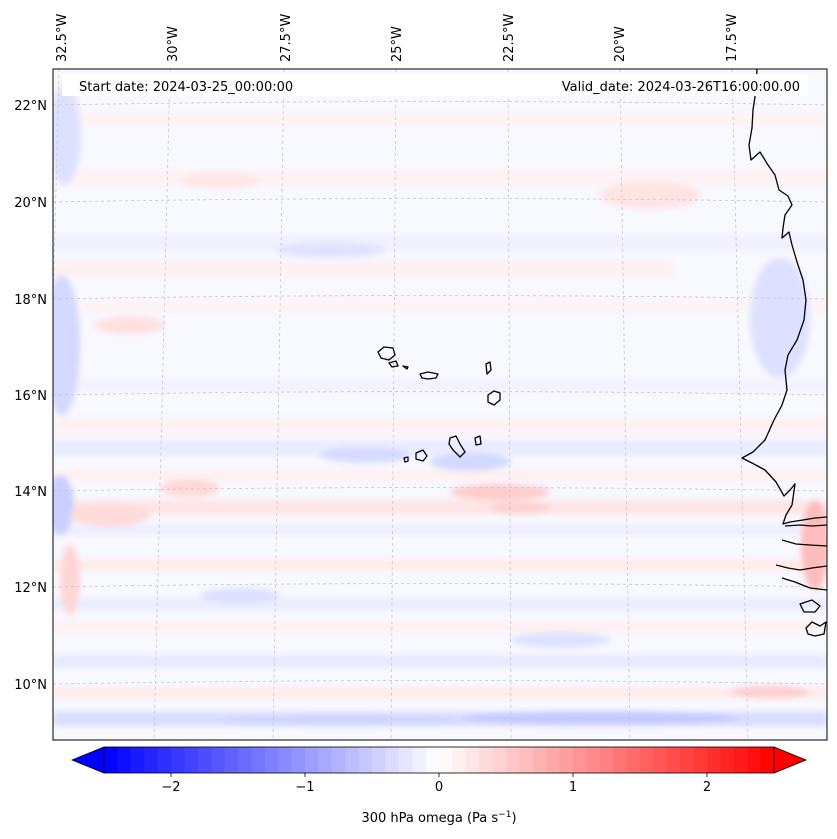  Describe the element at coordinates (30, 588) in the screenshot. I see `lat-label: 12°N` at that location.